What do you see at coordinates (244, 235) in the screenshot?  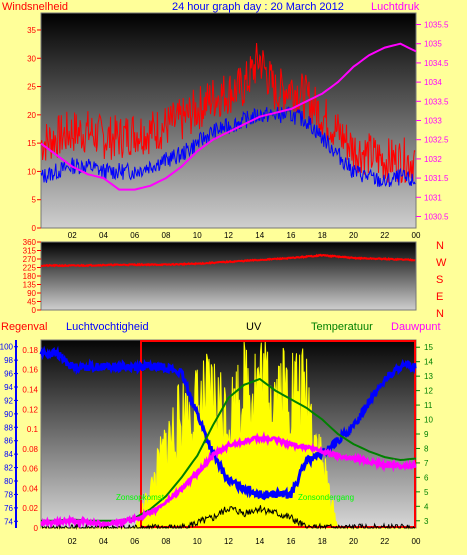 I see `x-axis-ticks-panel1: 02 04 06 08 10 12 14 16 18 20 22 00` at bounding box center [244, 235].